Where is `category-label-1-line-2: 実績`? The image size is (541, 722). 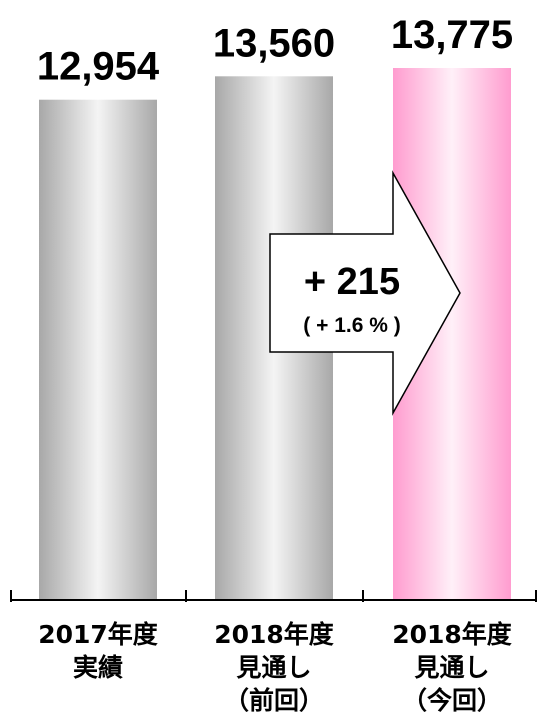 category-label-1-line-2: 実績 is located at coordinates (98, 667).